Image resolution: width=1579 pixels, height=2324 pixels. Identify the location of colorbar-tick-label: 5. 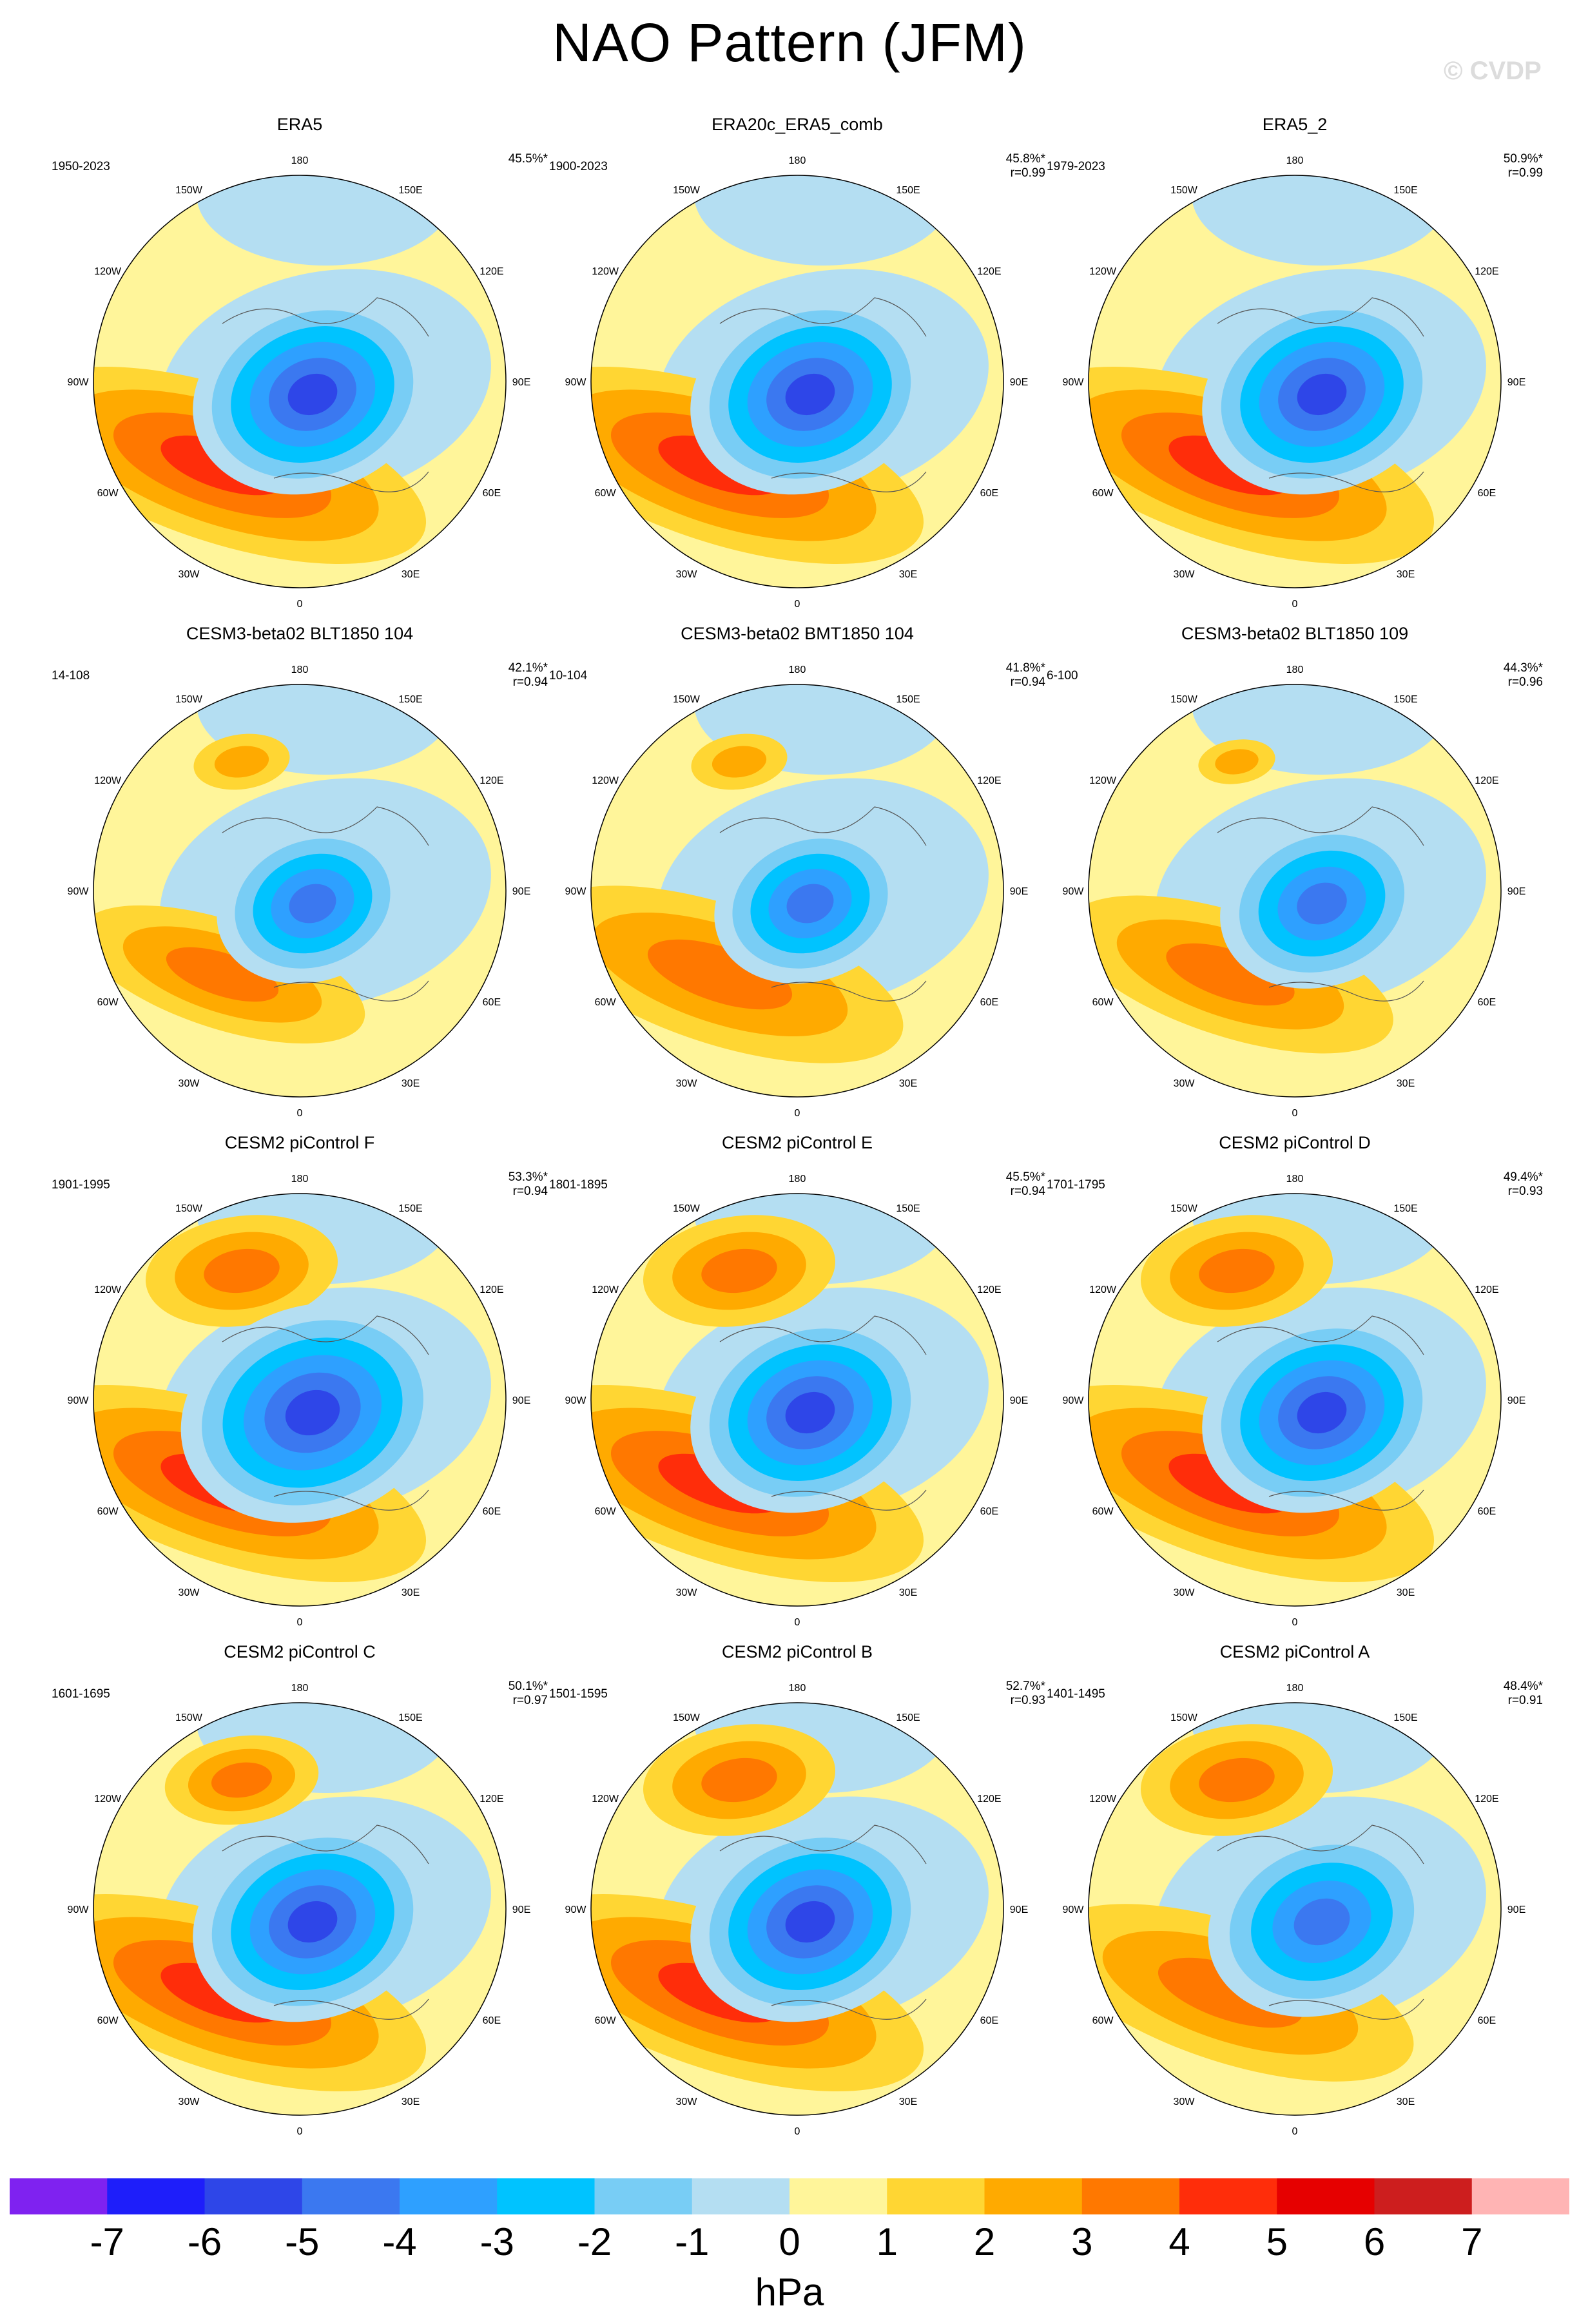
(1277, 2241).